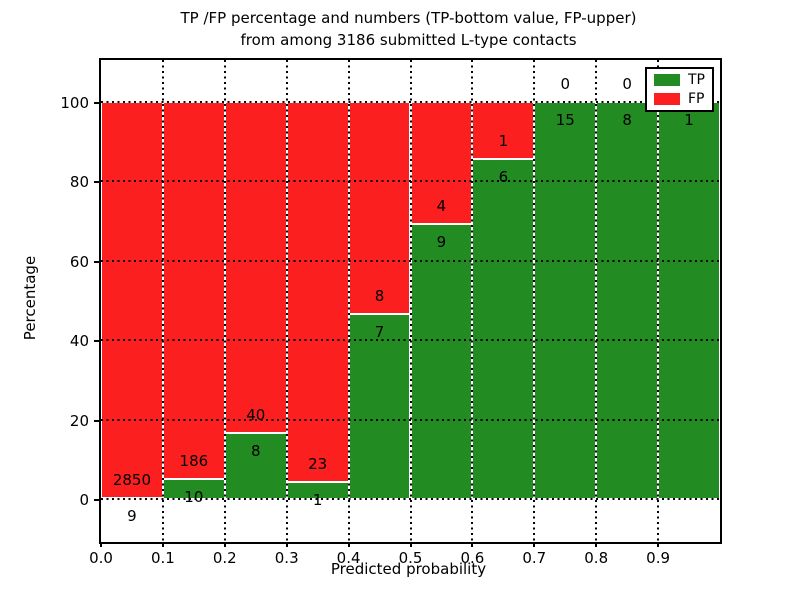 The width and height of the screenshot is (800, 600). What do you see at coordinates (101, 558) in the screenshot?
I see `x-tick-label: 0.0` at bounding box center [101, 558].